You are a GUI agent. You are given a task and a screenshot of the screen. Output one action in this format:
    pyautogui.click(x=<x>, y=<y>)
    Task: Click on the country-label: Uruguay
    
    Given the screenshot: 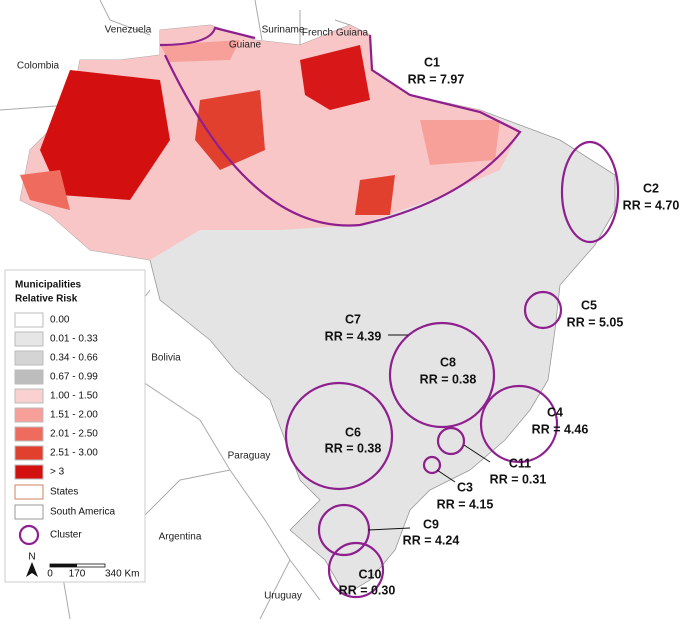 What is the action you would take?
    pyautogui.click(x=283, y=596)
    